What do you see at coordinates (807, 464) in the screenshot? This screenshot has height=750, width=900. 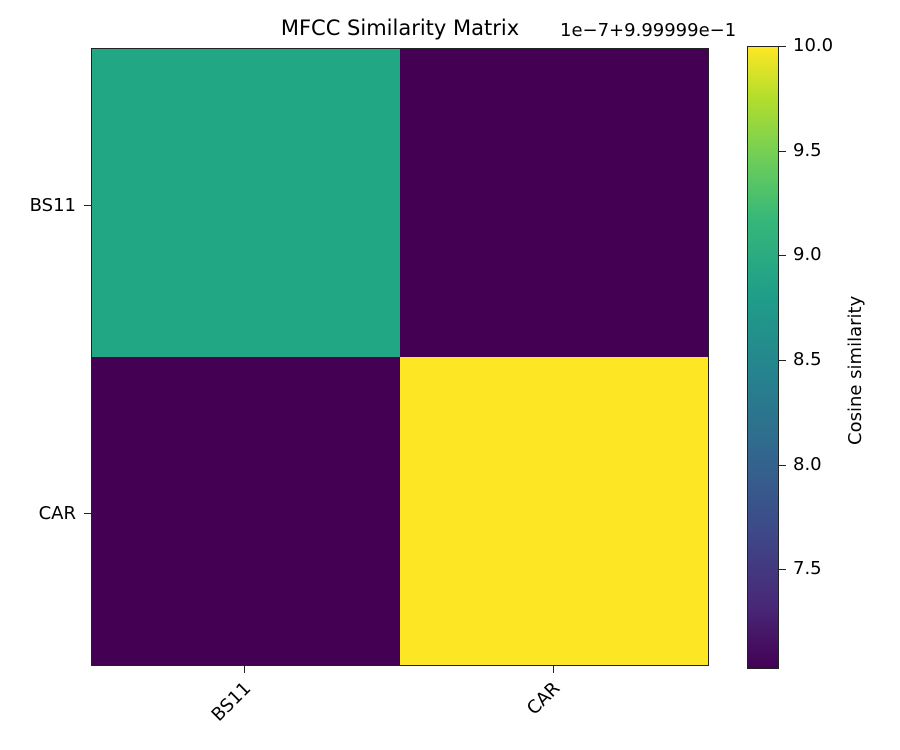 I see `colorbar-tick-label: 8.0` at bounding box center [807, 464].